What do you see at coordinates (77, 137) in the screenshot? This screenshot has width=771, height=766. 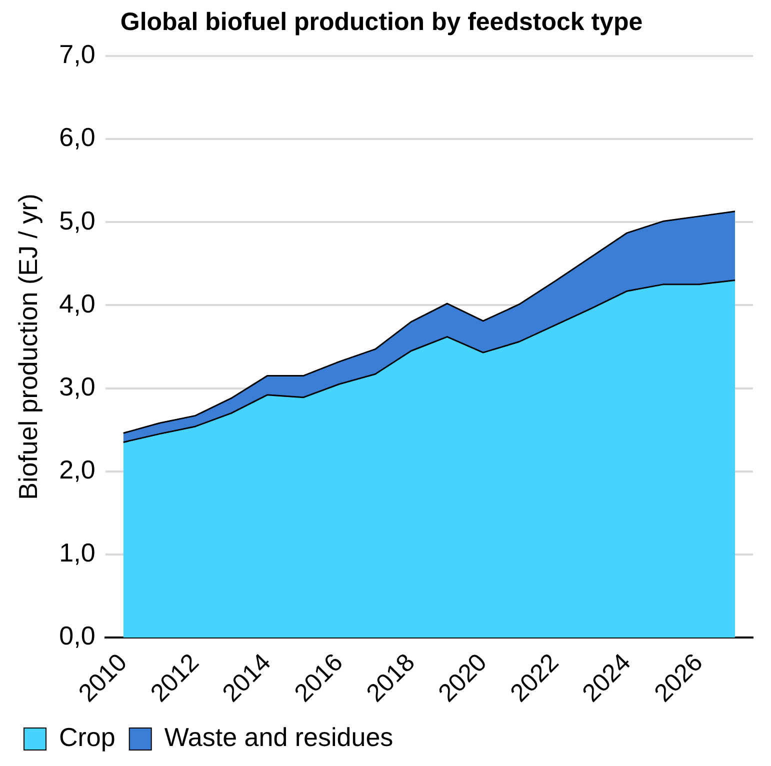 I see `y-tick-label: 6,0` at bounding box center [77, 137].